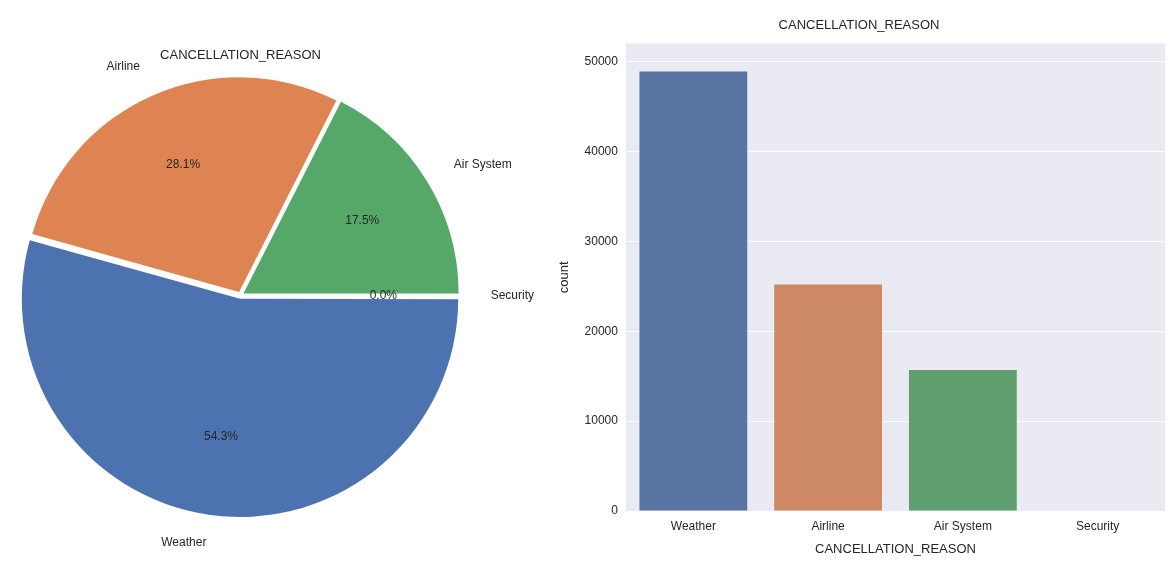  What do you see at coordinates (895, 548) in the screenshot?
I see `x-axis-title: CANCELLATION_REASON` at bounding box center [895, 548].